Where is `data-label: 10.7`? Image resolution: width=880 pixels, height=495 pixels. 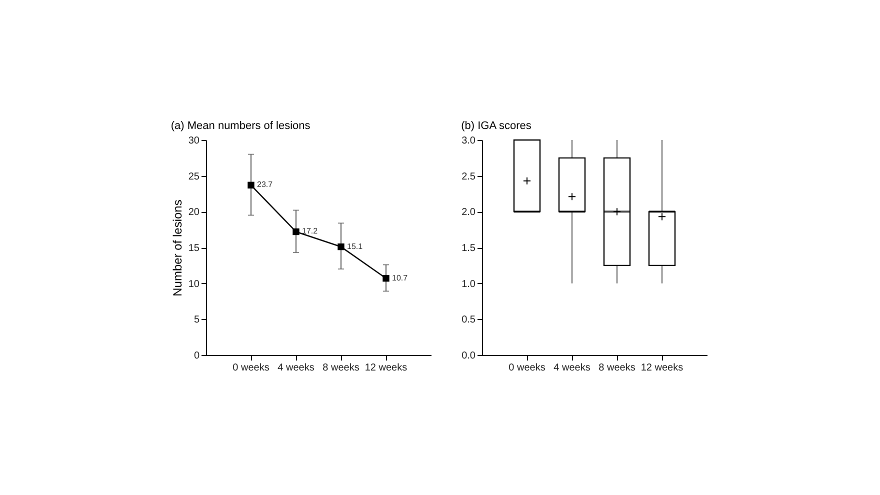 data-label: 10.7 is located at coordinates (400, 277).